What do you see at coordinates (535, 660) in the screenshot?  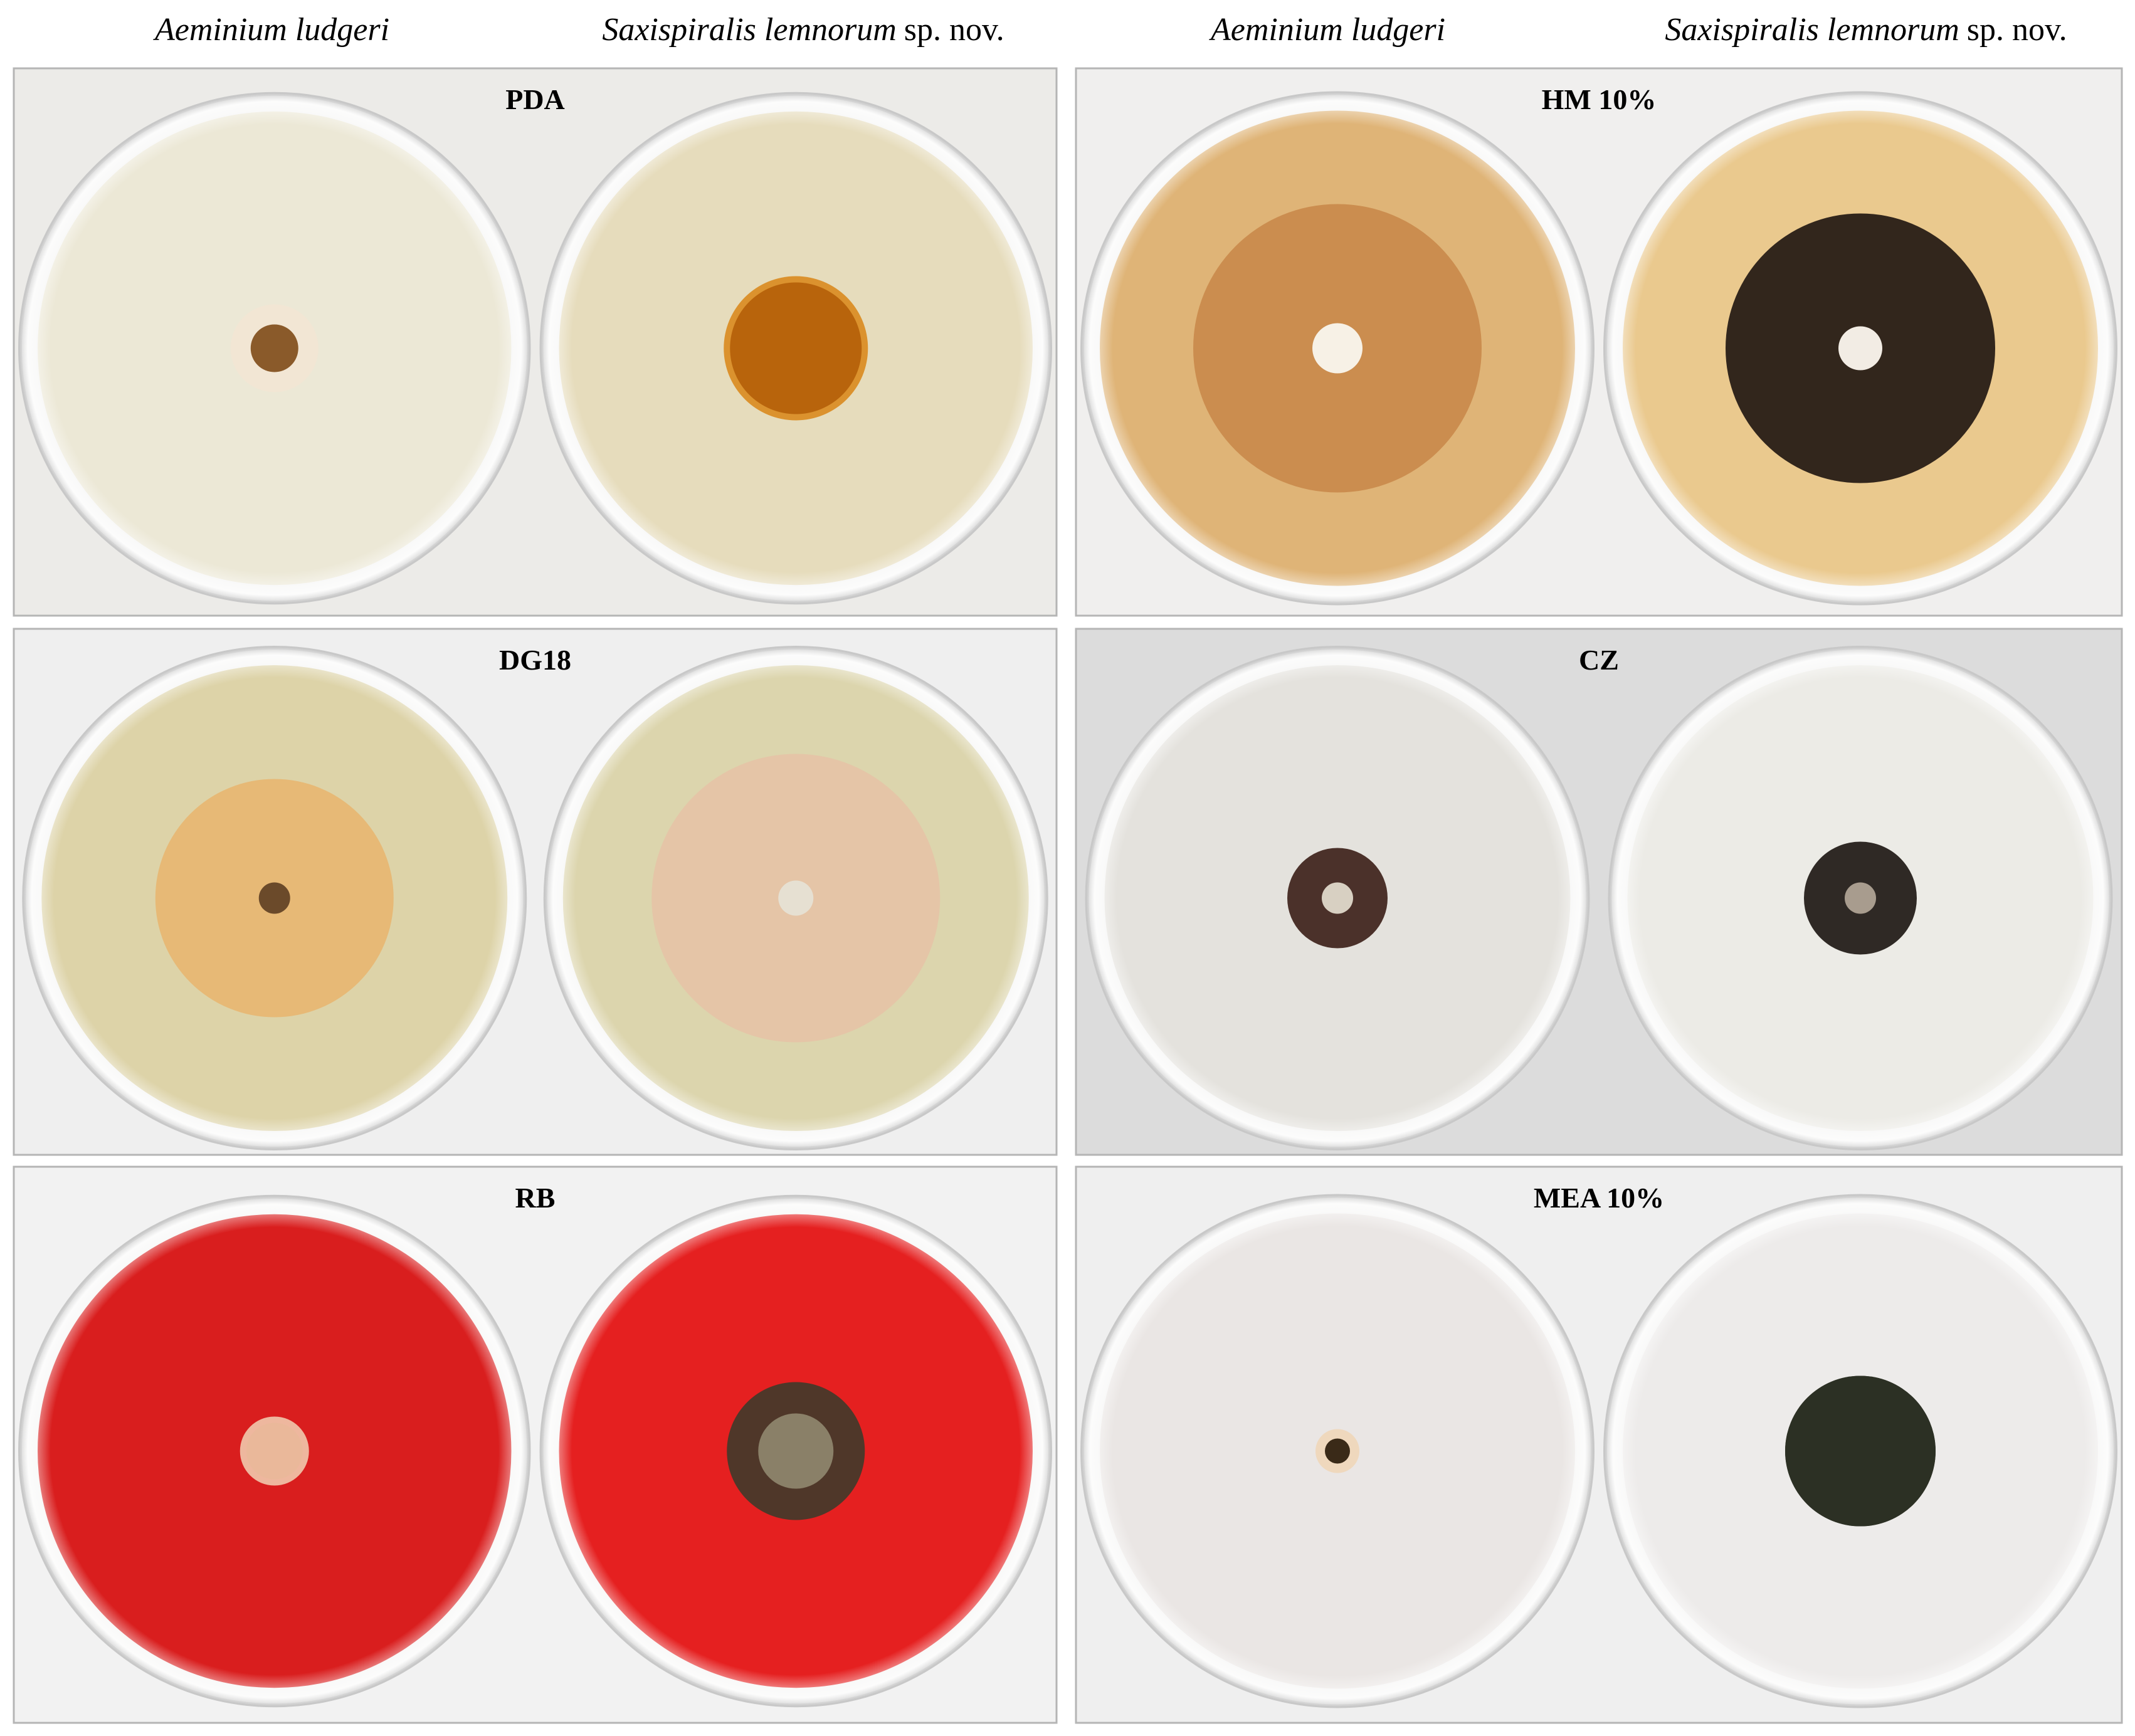 I see `panel-label: DG18` at bounding box center [535, 660].